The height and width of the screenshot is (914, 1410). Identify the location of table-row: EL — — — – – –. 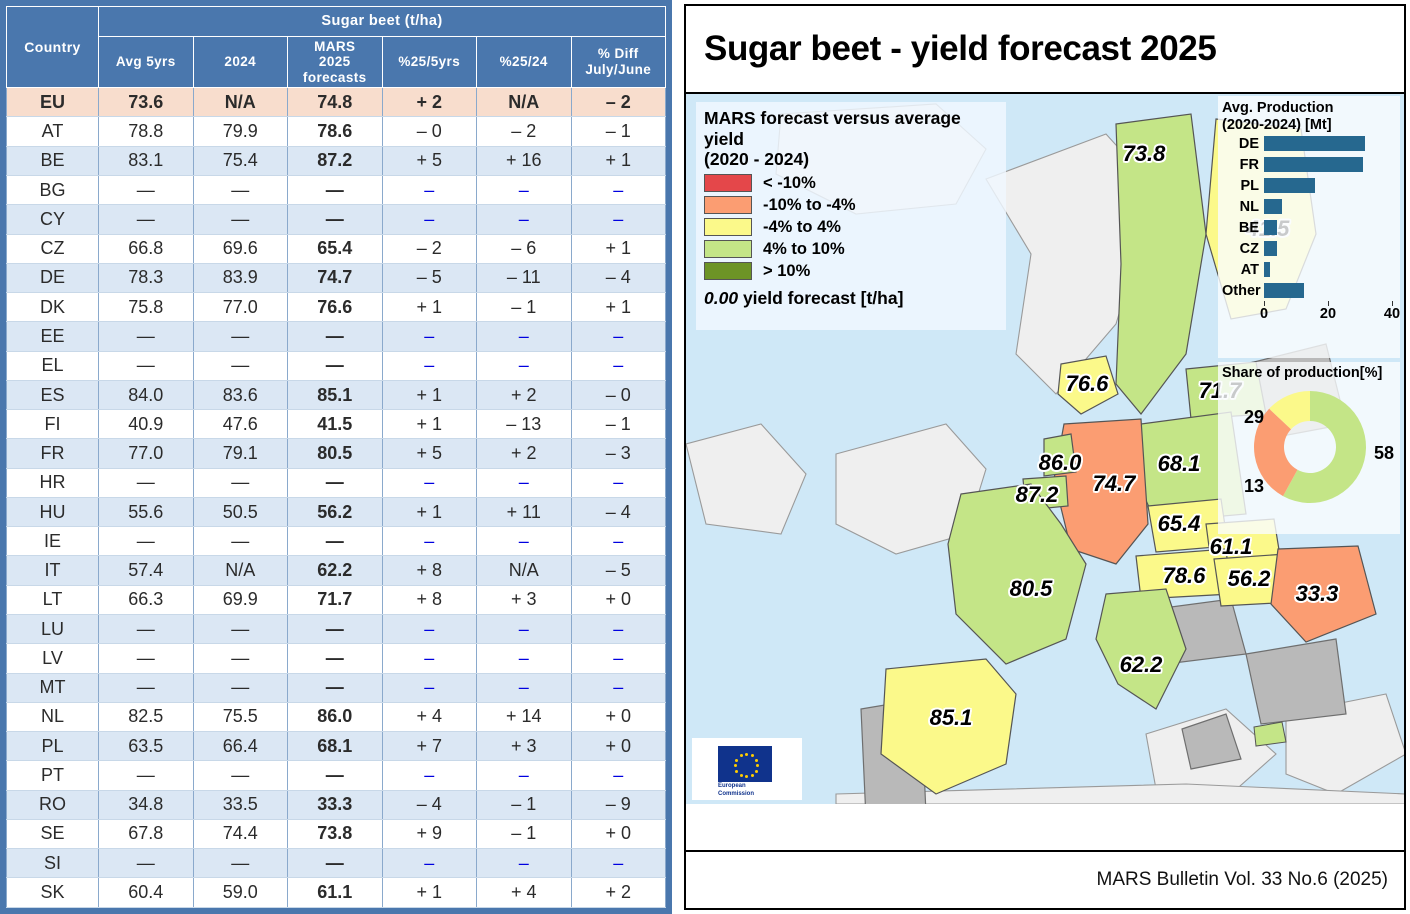
(336, 365).